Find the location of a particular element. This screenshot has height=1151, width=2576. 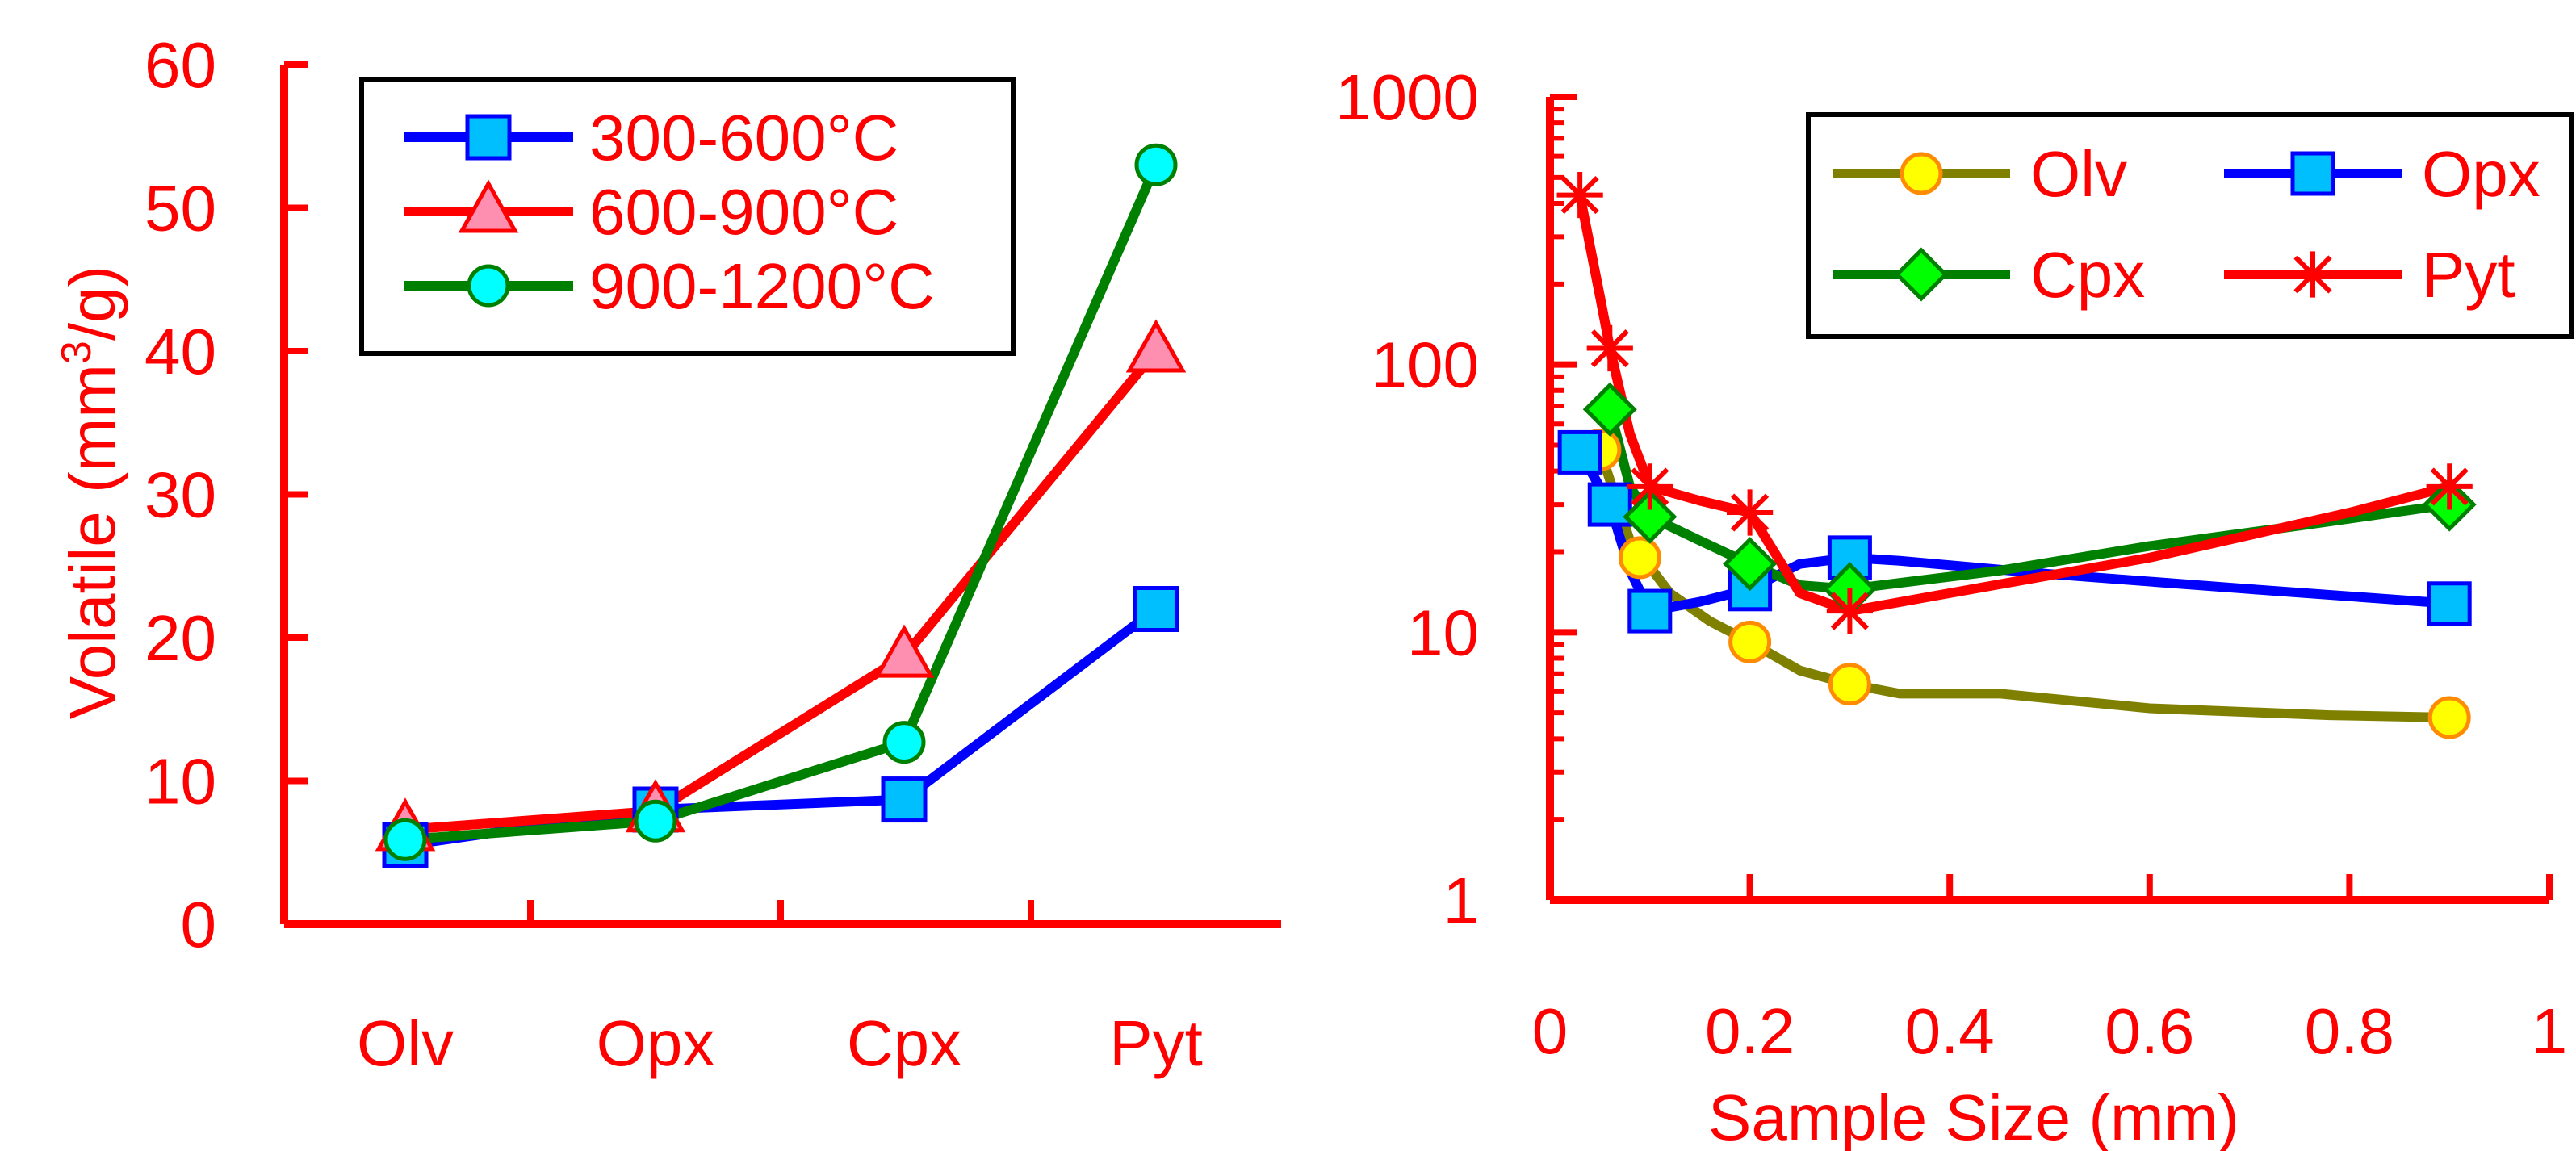

left-x-tick-label-pyt: Pyt is located at coordinates (1156, 1043).